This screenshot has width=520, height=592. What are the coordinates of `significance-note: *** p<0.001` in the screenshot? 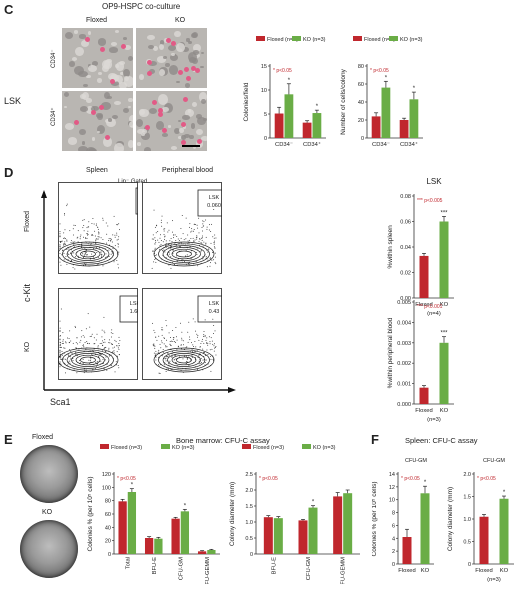 It's located at (430, 307).